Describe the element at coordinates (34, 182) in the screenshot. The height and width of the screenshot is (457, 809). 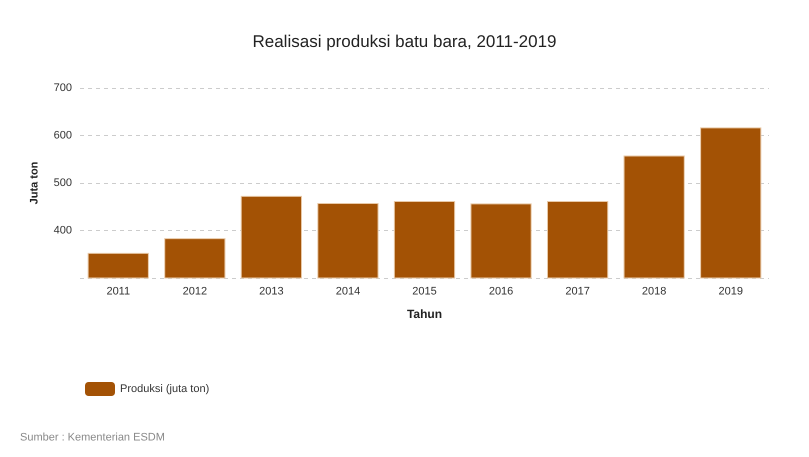
I see `y-axis-title: Juta ton` at that location.